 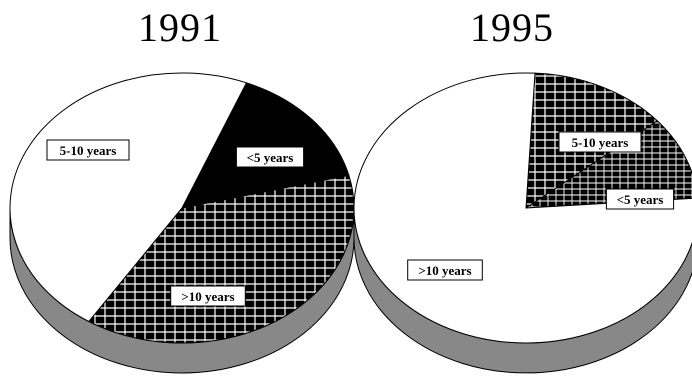 I want to click on chart-title-1991: 1991, so click(x=180, y=27).